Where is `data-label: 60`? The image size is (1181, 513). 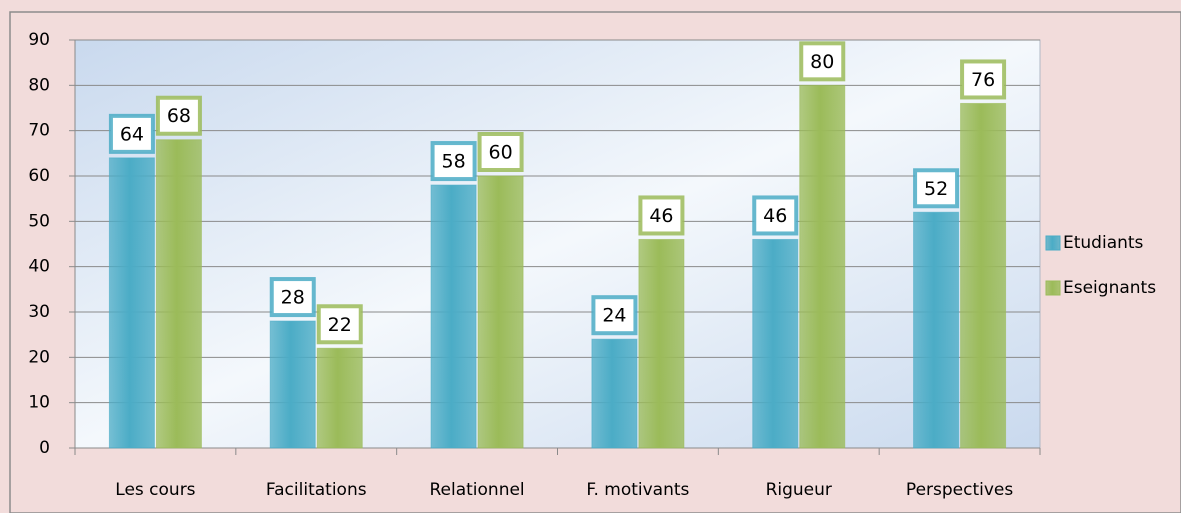
data-label: 60 is located at coordinates (500, 153).